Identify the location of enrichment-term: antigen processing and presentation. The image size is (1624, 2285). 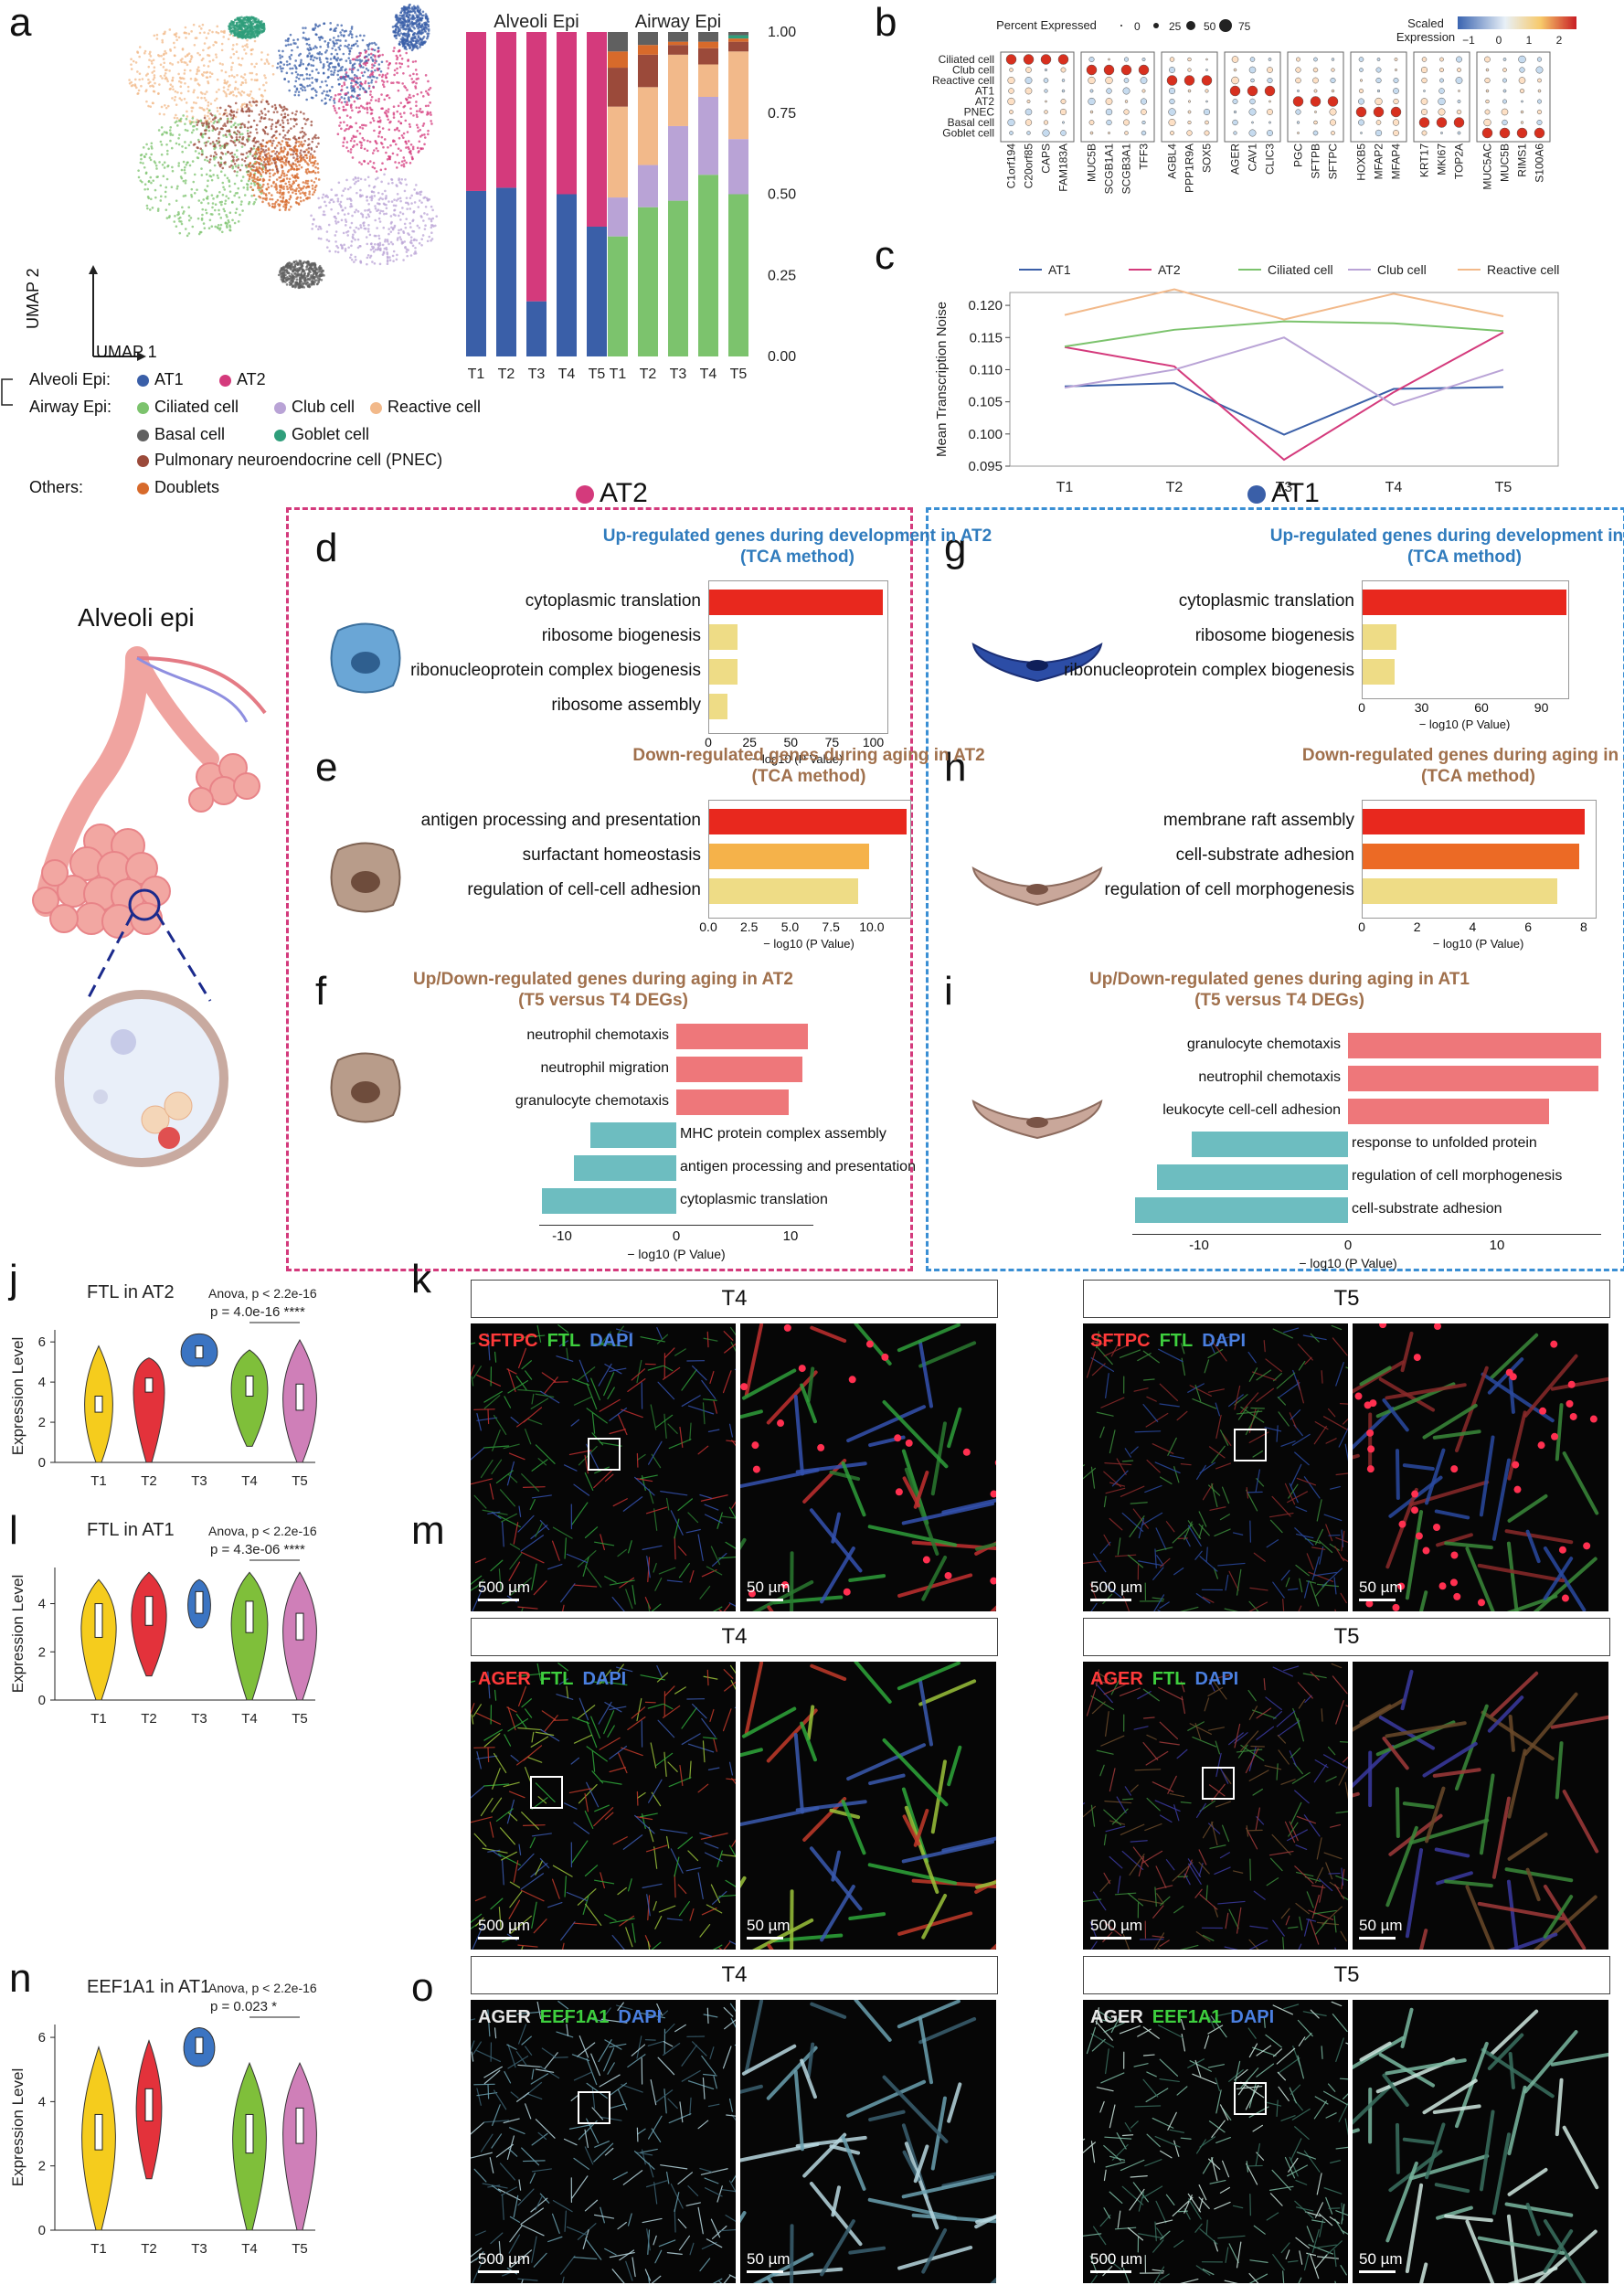
(561, 820).